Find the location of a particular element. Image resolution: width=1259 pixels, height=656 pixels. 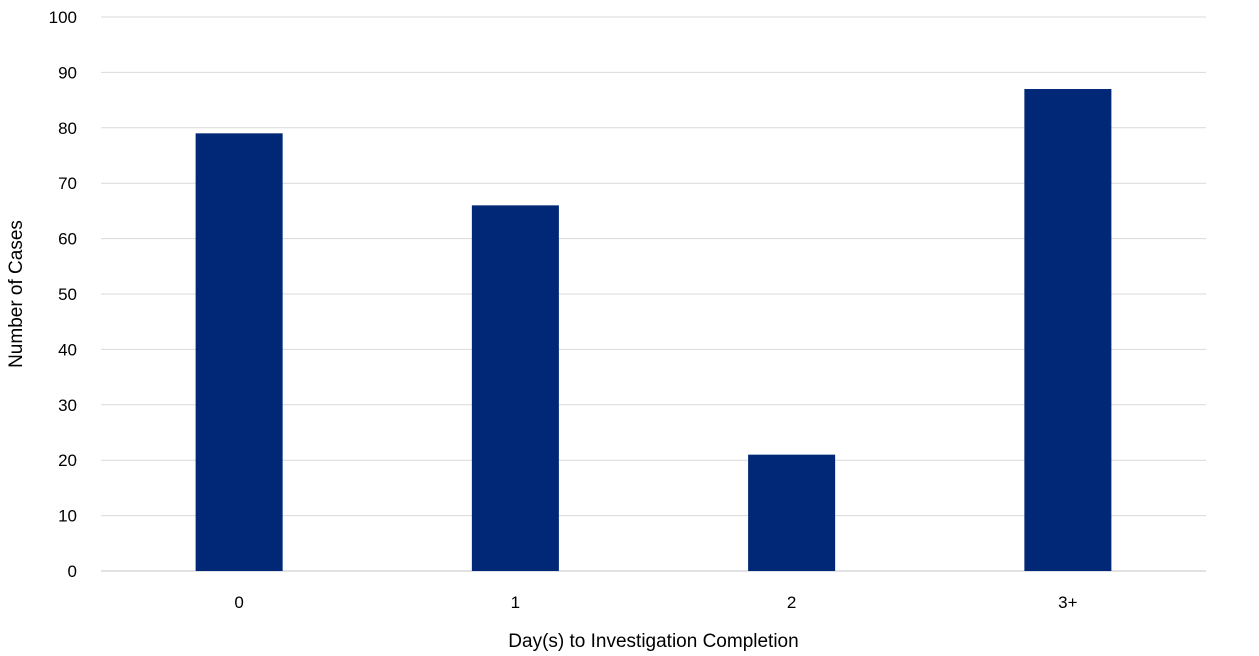

x-axis-ticks: 0 1 2 3+ is located at coordinates (655, 602).